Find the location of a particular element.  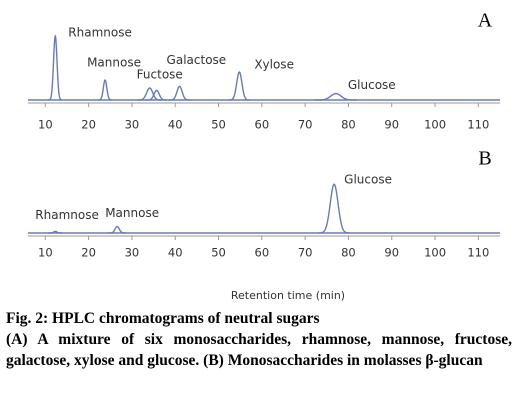

peak-label: Xylose is located at coordinates (274, 65).